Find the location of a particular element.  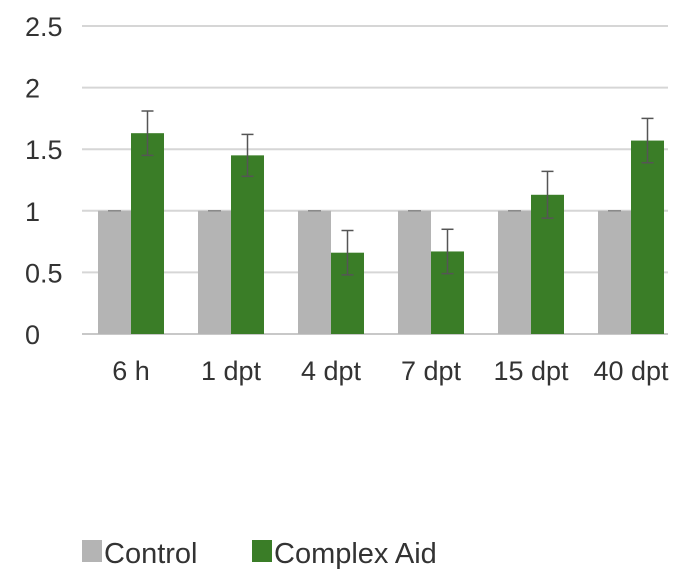

legend-swatch-control is located at coordinates (92, 551).